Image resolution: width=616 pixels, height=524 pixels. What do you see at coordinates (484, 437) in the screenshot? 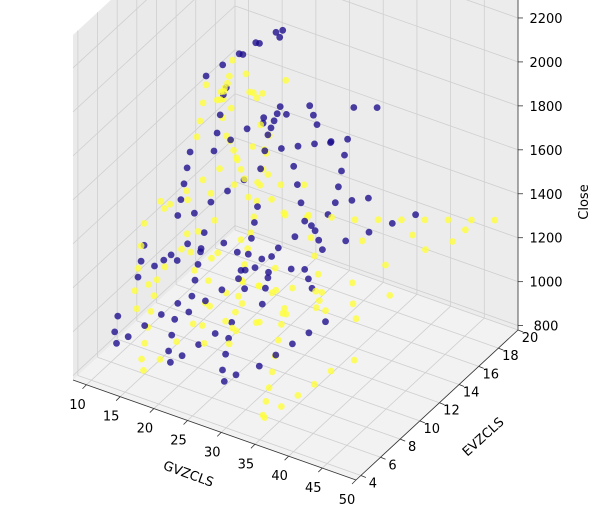
I see `y-axis-label: EVZCLS` at bounding box center [484, 437].